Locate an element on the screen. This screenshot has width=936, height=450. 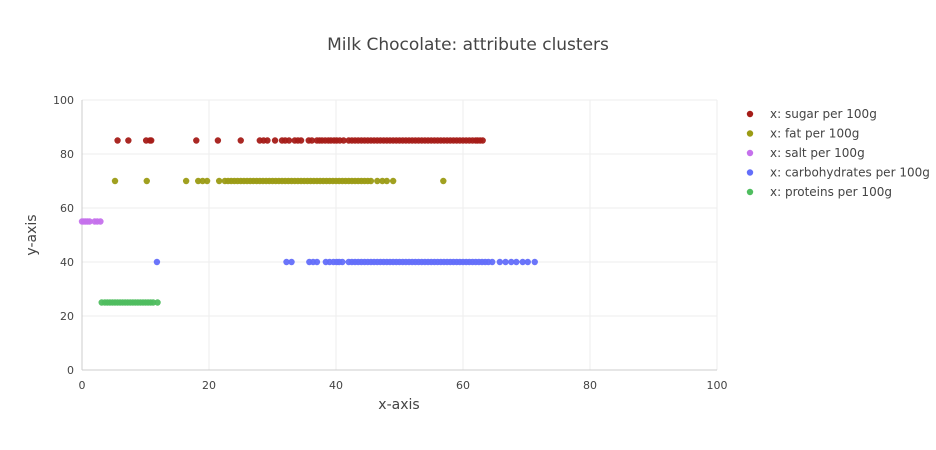
y-tick-label: 40 is located at coordinates (67, 262).